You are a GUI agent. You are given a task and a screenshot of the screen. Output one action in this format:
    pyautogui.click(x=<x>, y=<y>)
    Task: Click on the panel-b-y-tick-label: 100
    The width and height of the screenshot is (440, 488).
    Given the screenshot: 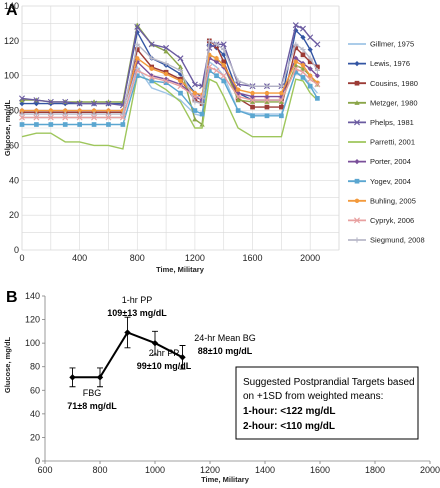 What is the action you would take?
    pyautogui.click(x=32, y=343)
    